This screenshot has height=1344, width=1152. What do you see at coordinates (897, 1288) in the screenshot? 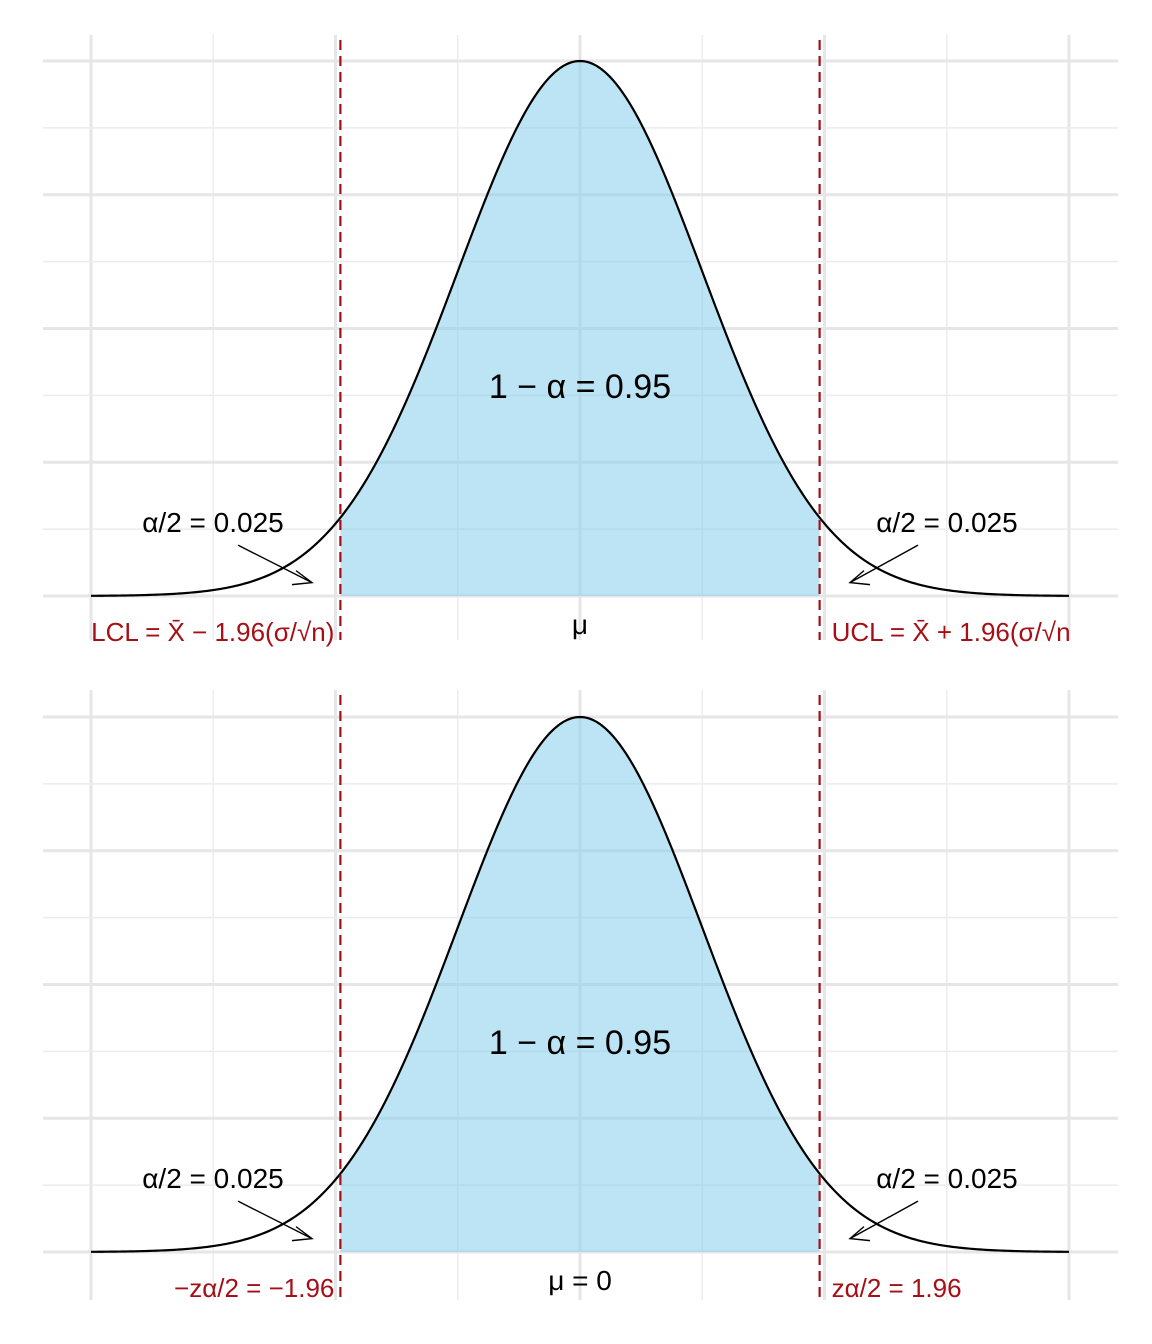
I see `upper-critical-label: zα/2 = 1.96` at bounding box center [897, 1288].